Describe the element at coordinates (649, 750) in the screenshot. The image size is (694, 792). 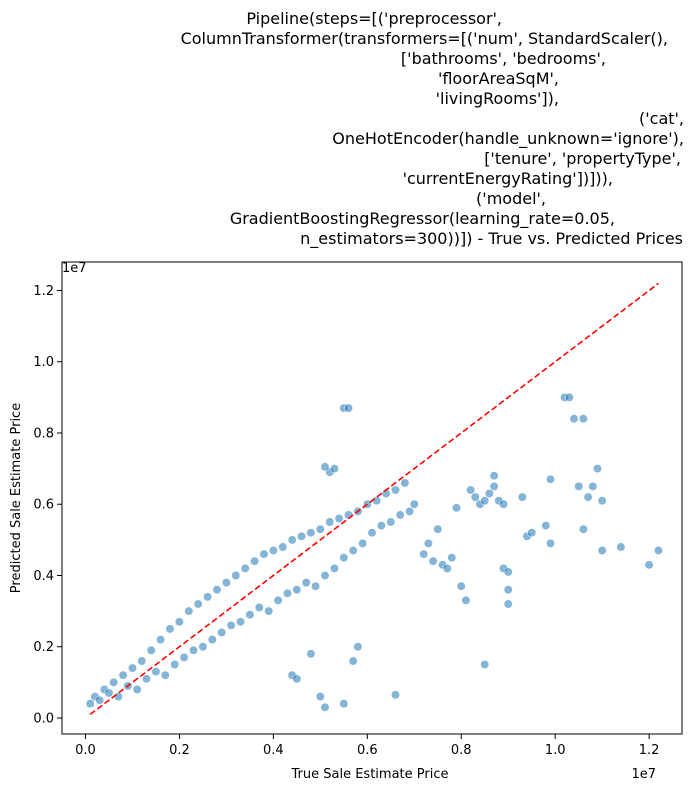
I see `x-tick-label: 1.2` at that location.